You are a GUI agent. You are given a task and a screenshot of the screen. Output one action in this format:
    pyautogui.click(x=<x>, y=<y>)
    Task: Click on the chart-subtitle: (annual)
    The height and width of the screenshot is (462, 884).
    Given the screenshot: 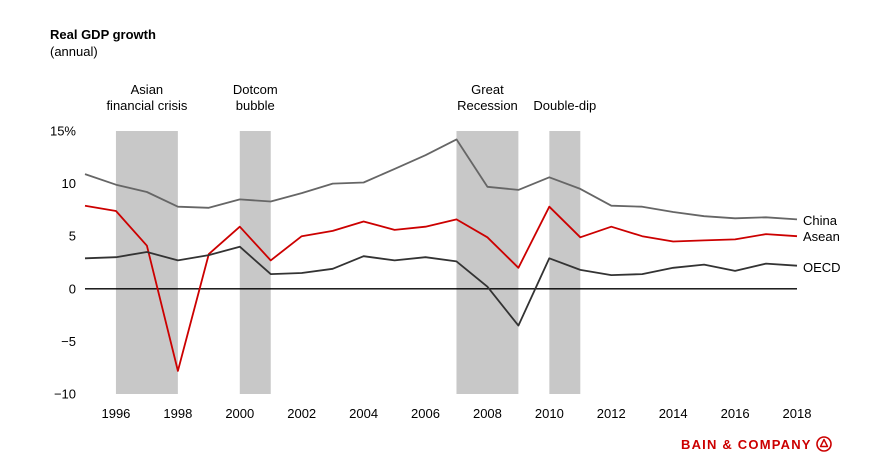 What is the action you would take?
    pyautogui.click(x=74, y=51)
    